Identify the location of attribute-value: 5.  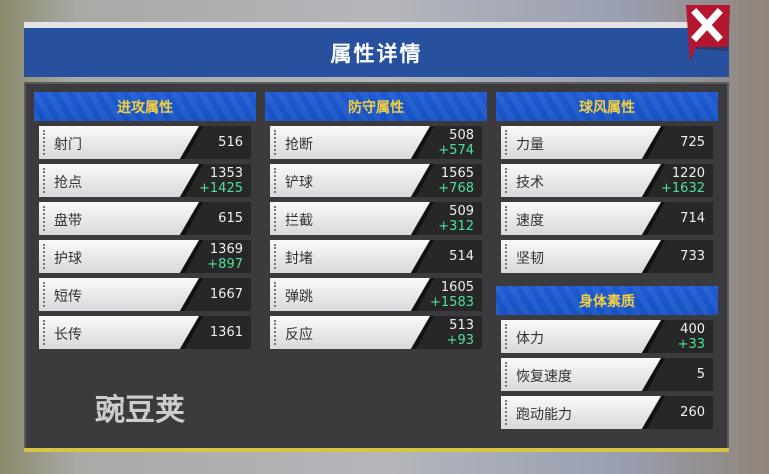
(700, 374).